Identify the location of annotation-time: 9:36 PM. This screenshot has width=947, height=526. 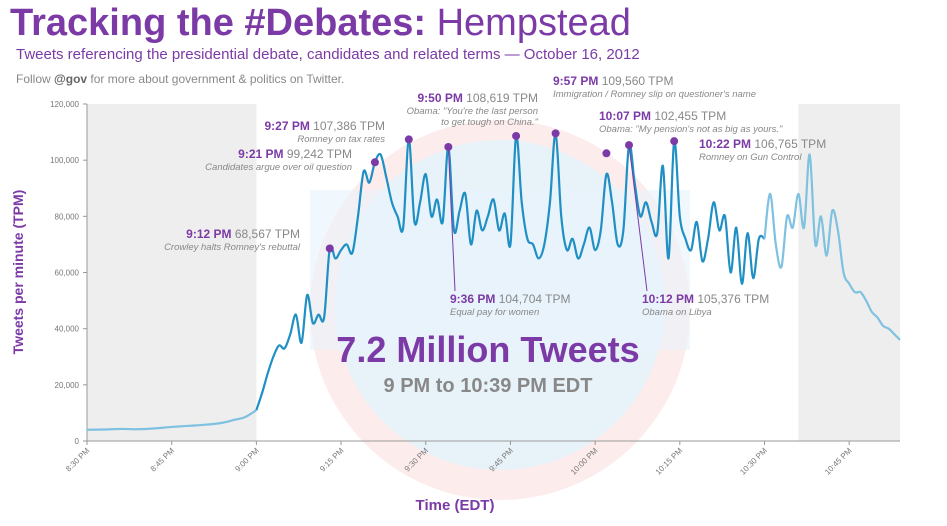
(474, 299).